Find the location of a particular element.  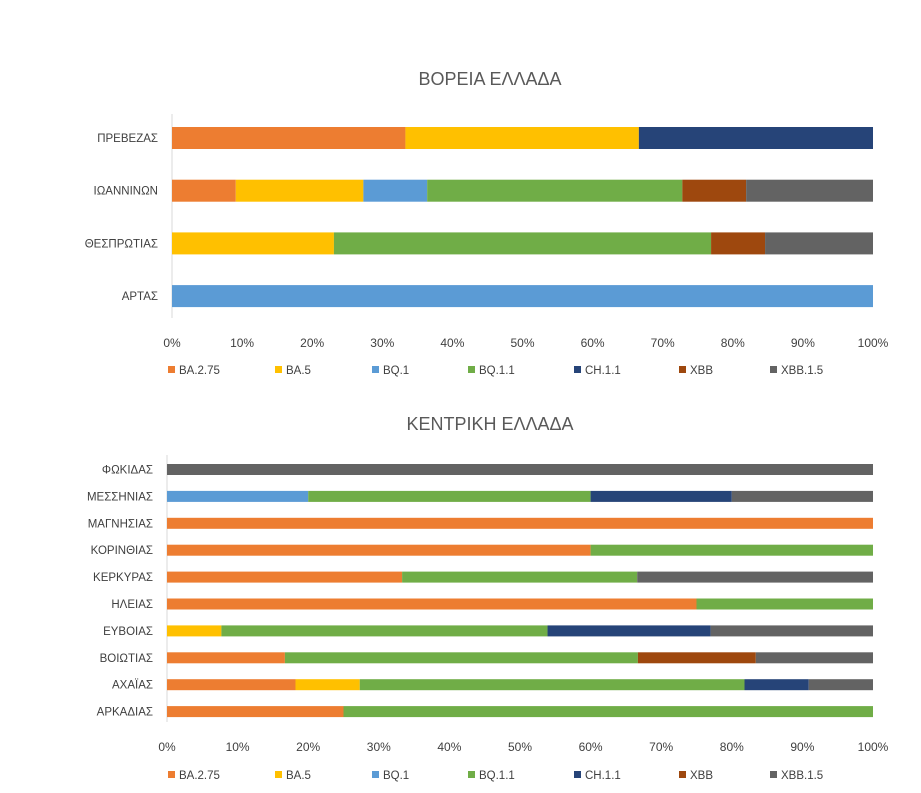

category-label: ΑΡΤΑΣ is located at coordinates (140, 297).